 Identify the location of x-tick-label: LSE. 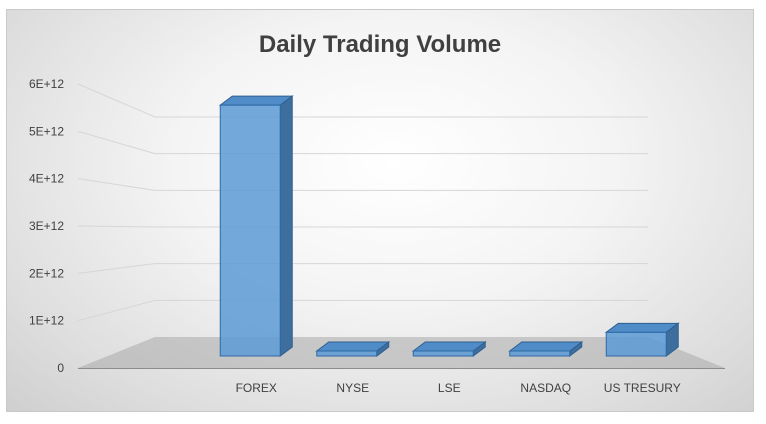
(449, 388).